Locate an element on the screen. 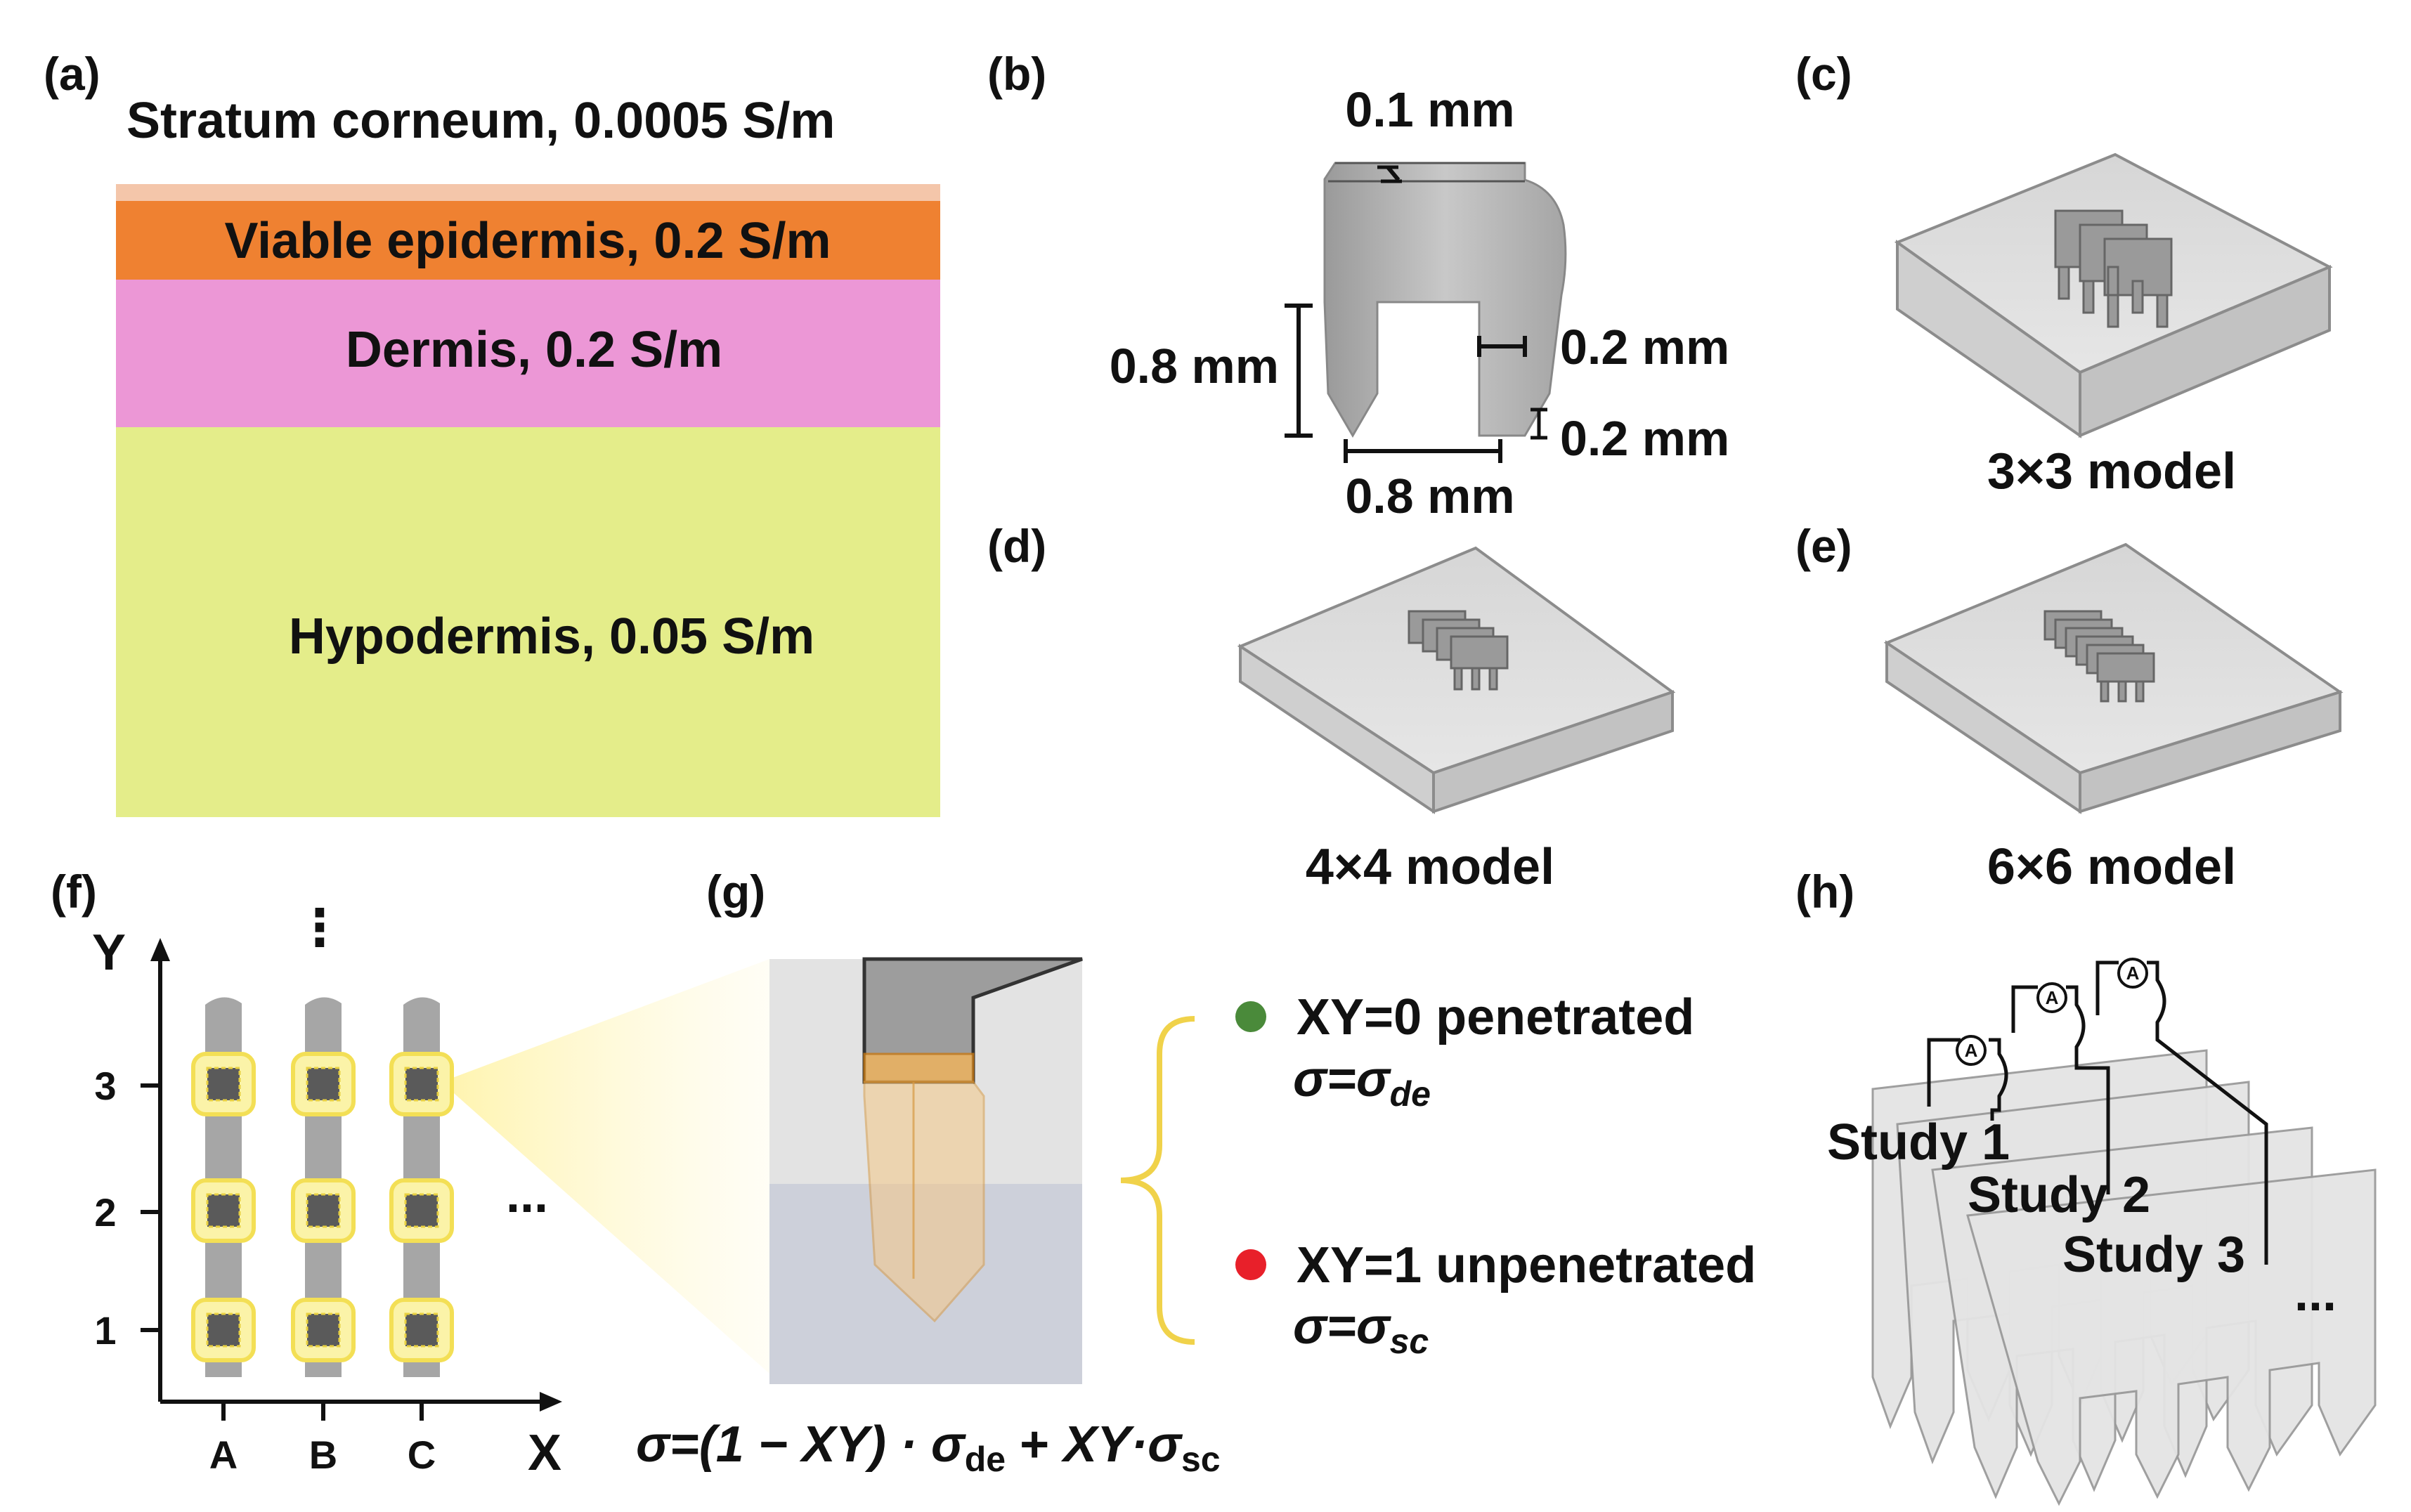 This screenshot has height=1512, width=2411. panel-c: (c) 3×3 model is located at coordinates (2064, 274).